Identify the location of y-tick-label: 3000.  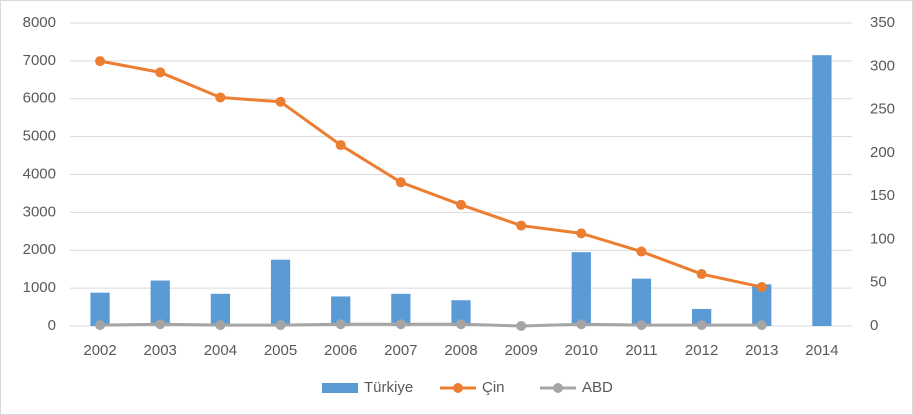
(39, 211).